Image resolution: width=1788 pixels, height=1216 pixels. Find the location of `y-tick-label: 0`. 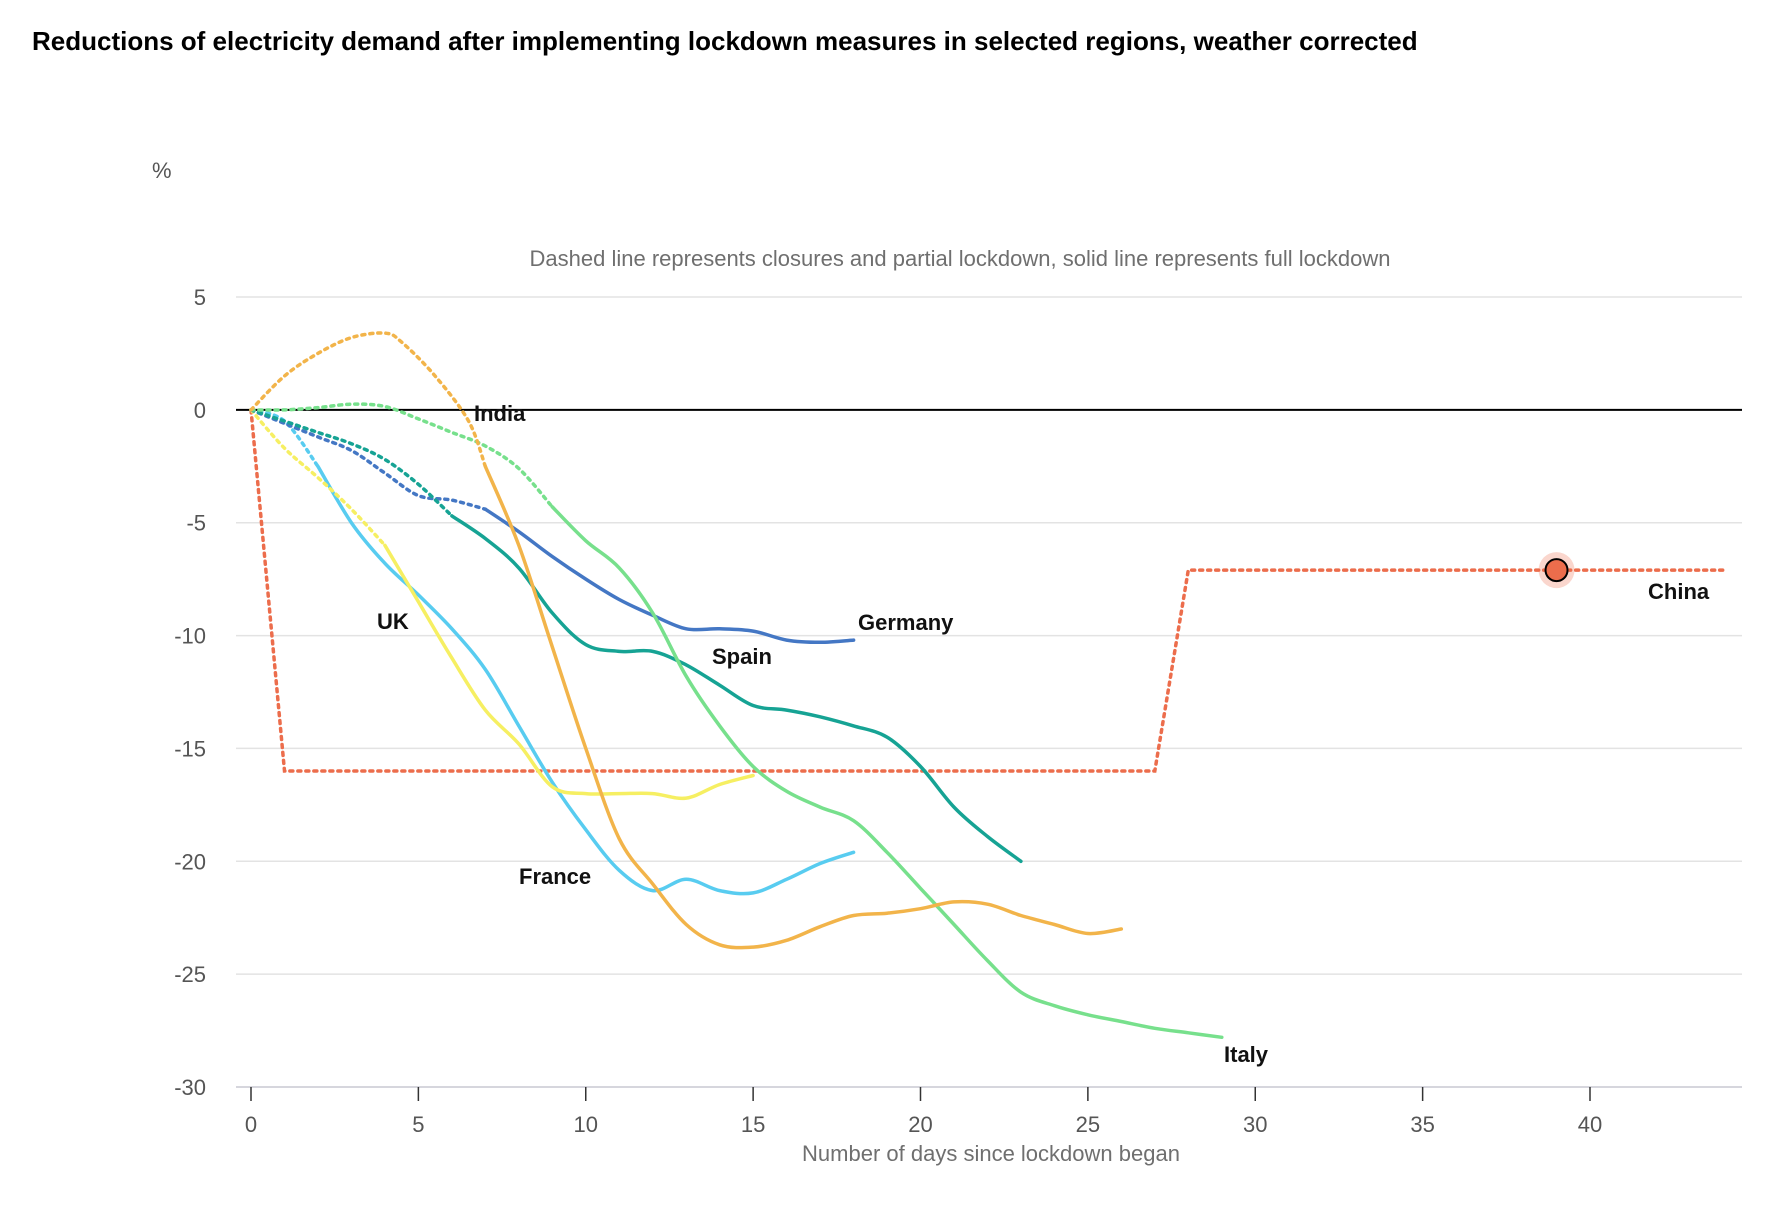

y-tick-label: 0 is located at coordinates (200, 410).